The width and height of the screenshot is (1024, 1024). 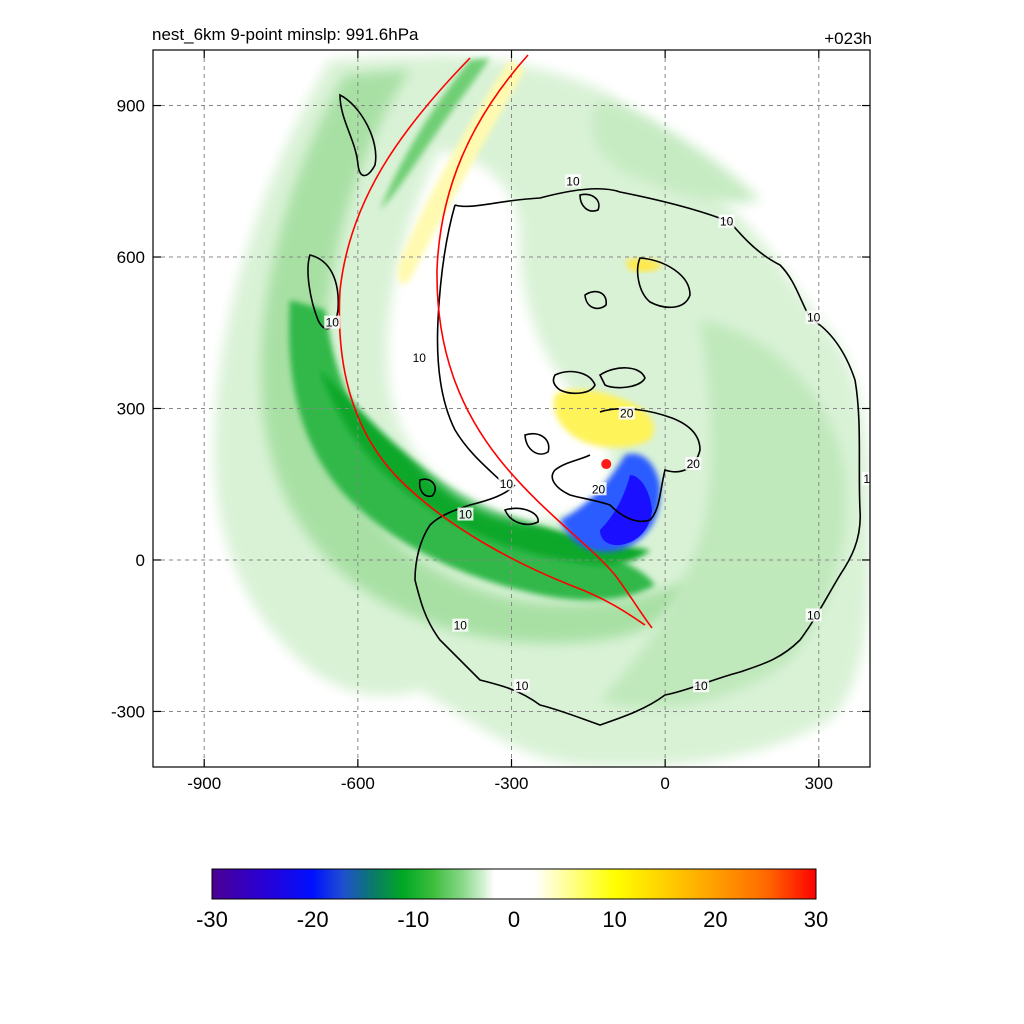 I want to click on shade-patch-east, so click(x=723, y=514).